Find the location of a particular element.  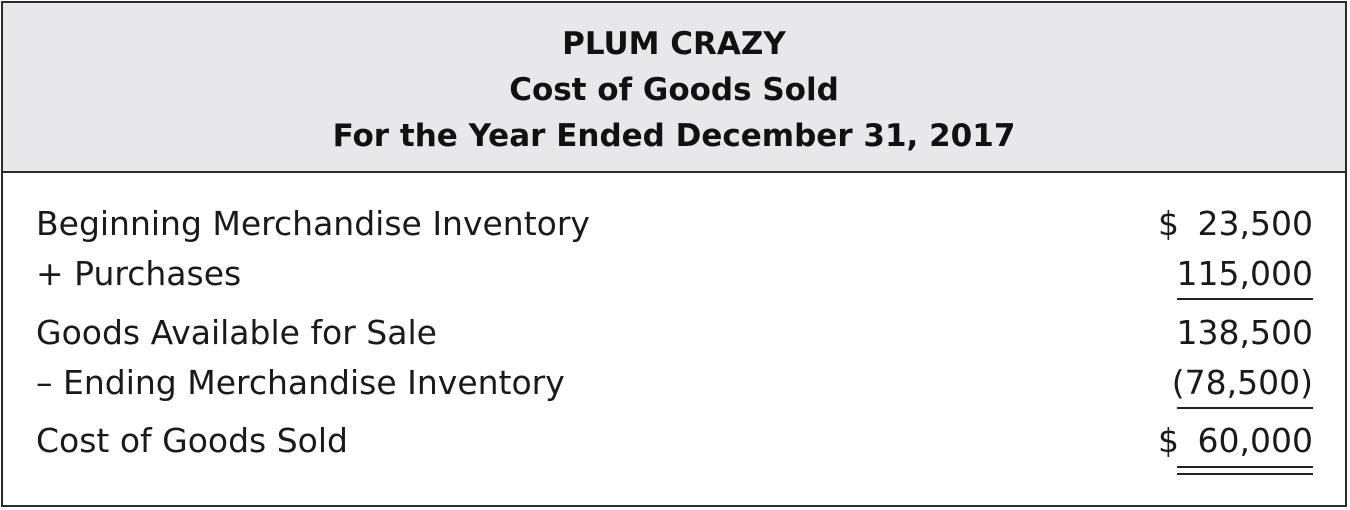

row-purchases: + Purchases 115,000 is located at coordinates (674, 274).